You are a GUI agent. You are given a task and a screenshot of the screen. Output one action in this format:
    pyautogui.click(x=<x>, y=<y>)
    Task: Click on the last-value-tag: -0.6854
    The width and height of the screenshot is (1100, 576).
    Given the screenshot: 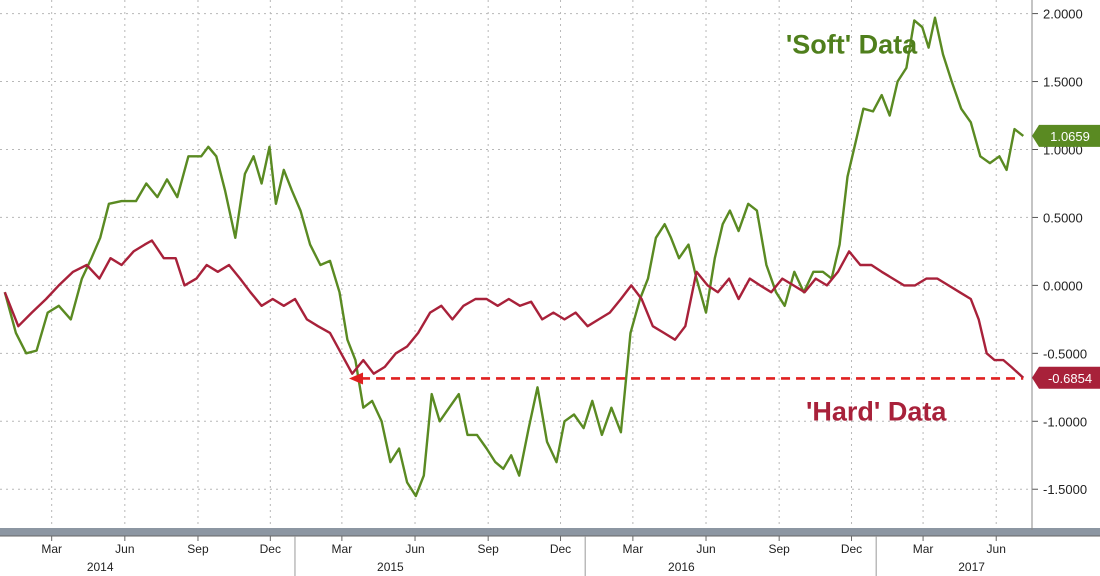 What is the action you would take?
    pyautogui.click(x=1070, y=378)
    